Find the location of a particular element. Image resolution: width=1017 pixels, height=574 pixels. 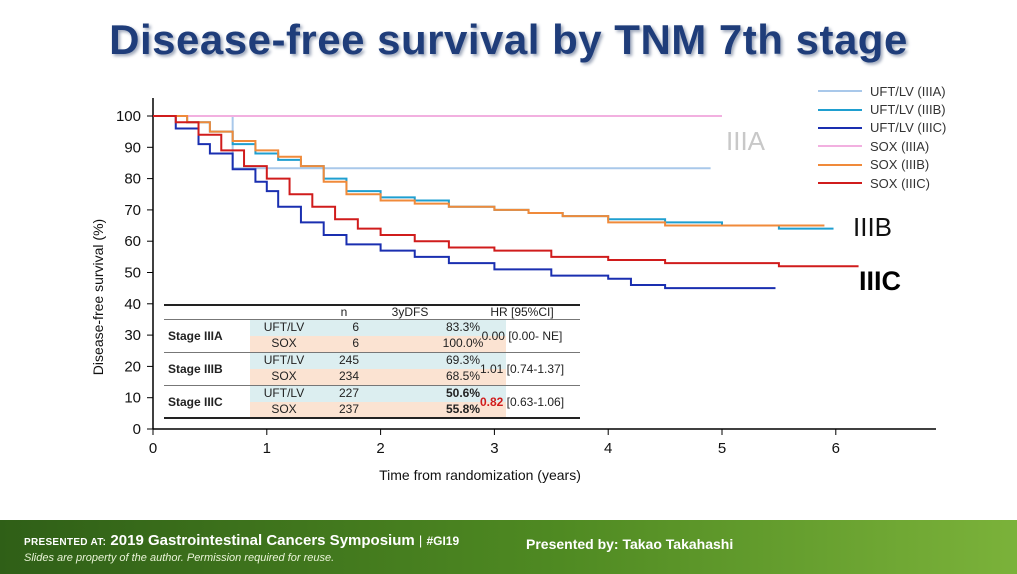

legend-item: UFT/LV (IIIA) is located at coordinates (913, 91).